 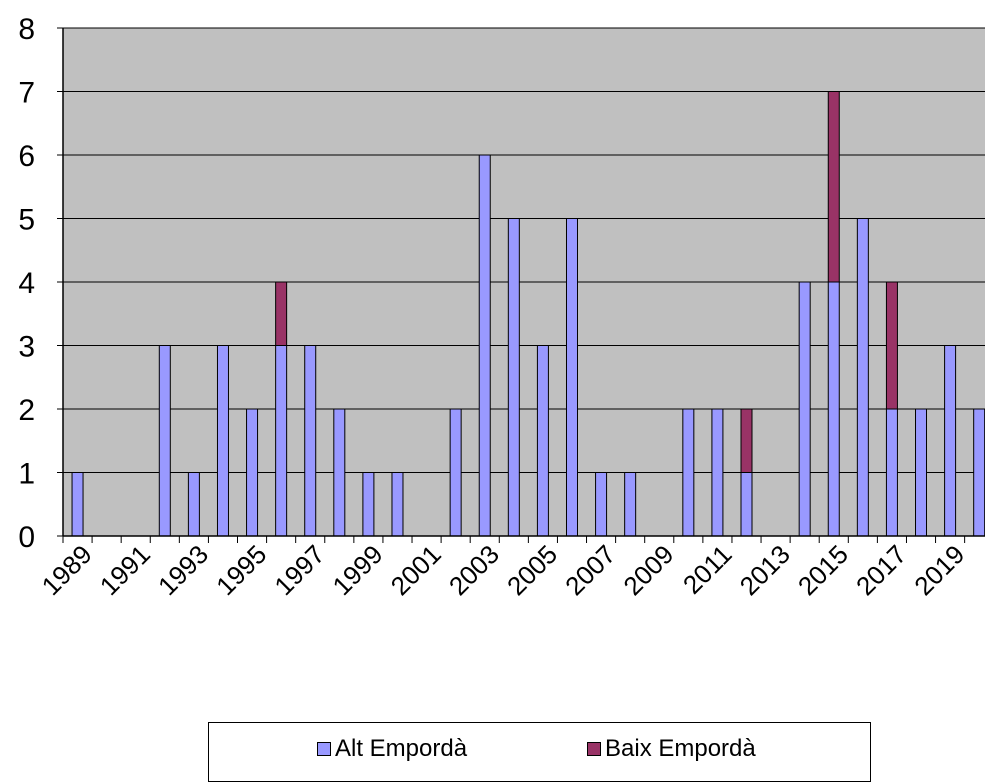 What do you see at coordinates (680, 748) in the screenshot?
I see `legend-label-baix-emporda: Baix Empordà` at bounding box center [680, 748].